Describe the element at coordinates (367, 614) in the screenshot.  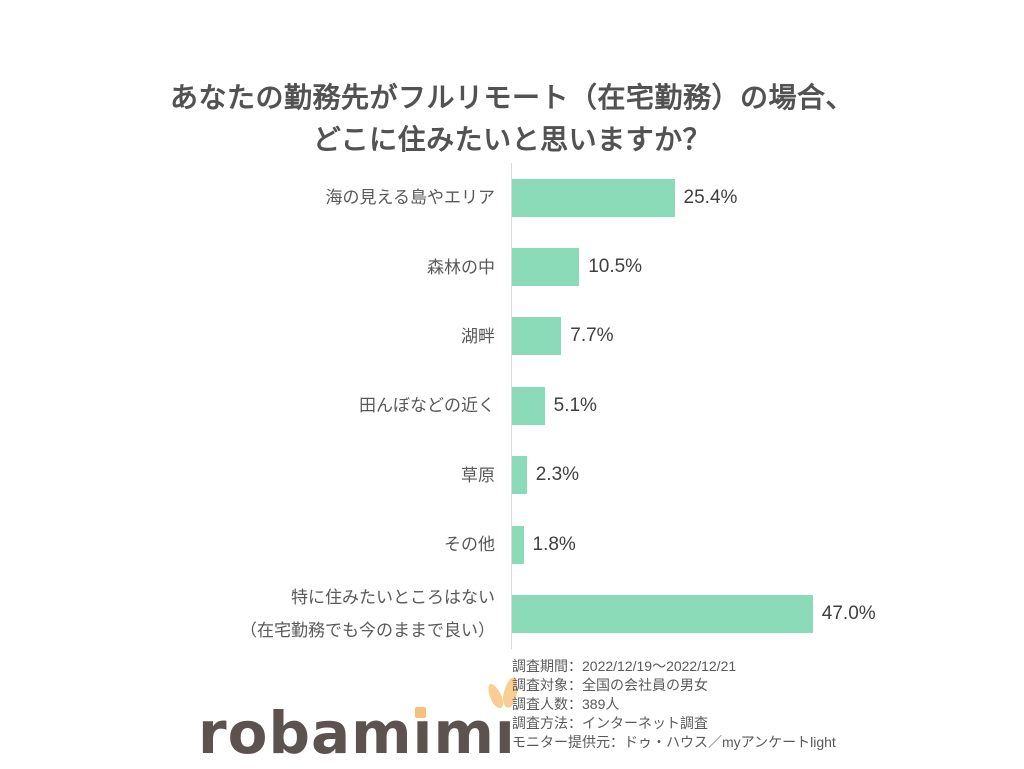
I see `category-label: 特に住みたいところはない （在宅勤務でも今のままで良い）` at that location.